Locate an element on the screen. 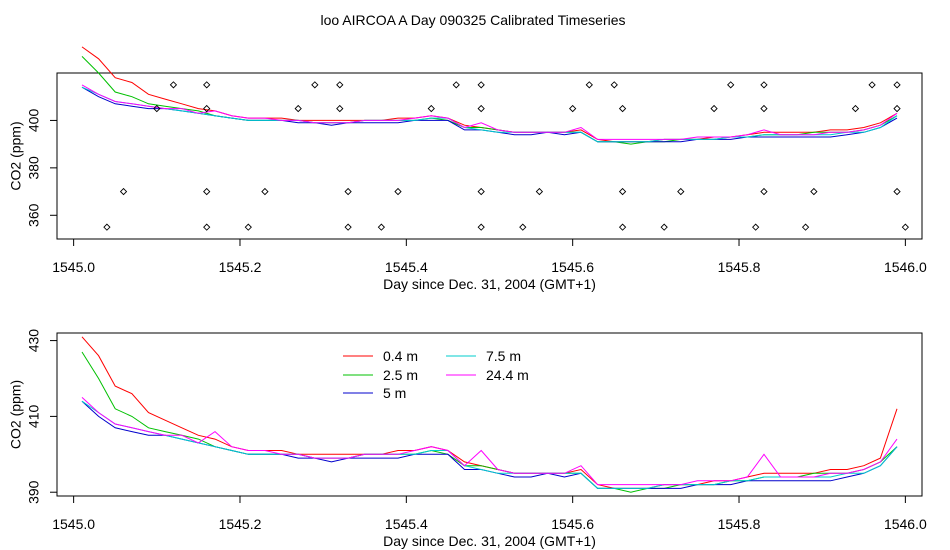  legend-label: 0.4 m is located at coordinates (400, 356).